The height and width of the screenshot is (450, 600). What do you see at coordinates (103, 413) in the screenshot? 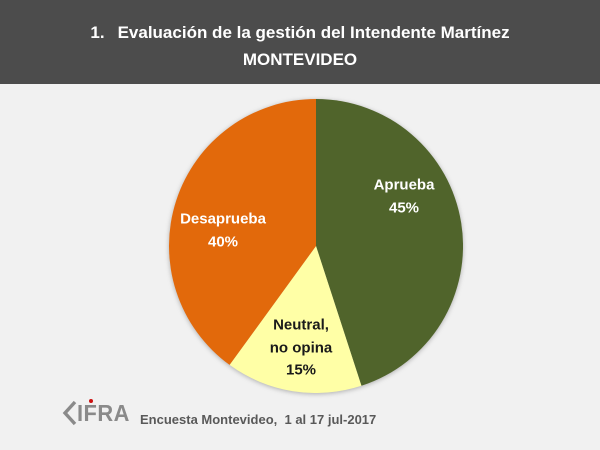
I see `logo-letters: IFRA` at bounding box center [103, 413].